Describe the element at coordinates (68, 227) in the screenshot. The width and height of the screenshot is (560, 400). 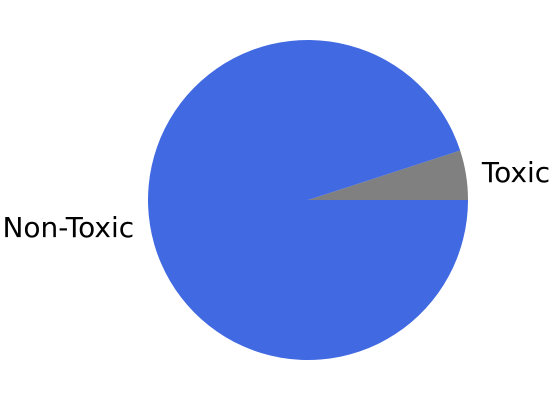
I see `pie-label-non-toxic: Non-Toxic` at that location.